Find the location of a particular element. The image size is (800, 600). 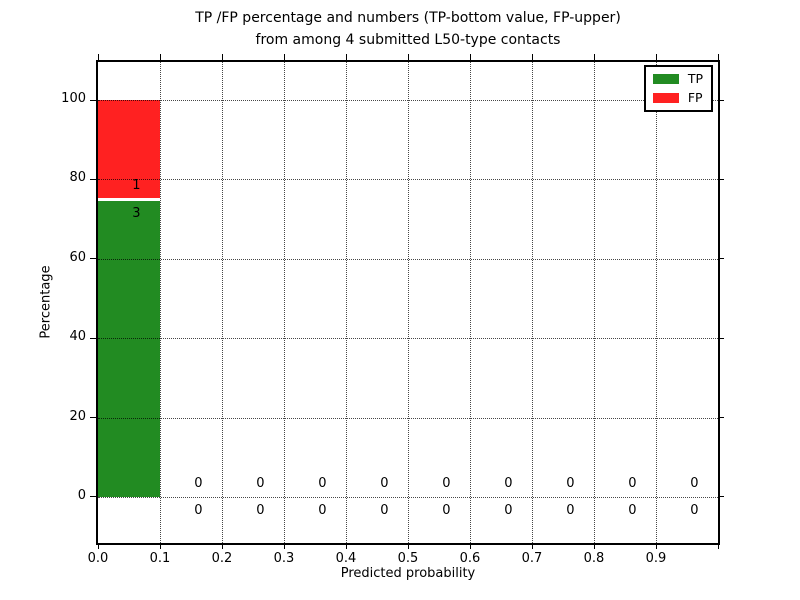

x-tick-label: 0.8 is located at coordinates (594, 558).